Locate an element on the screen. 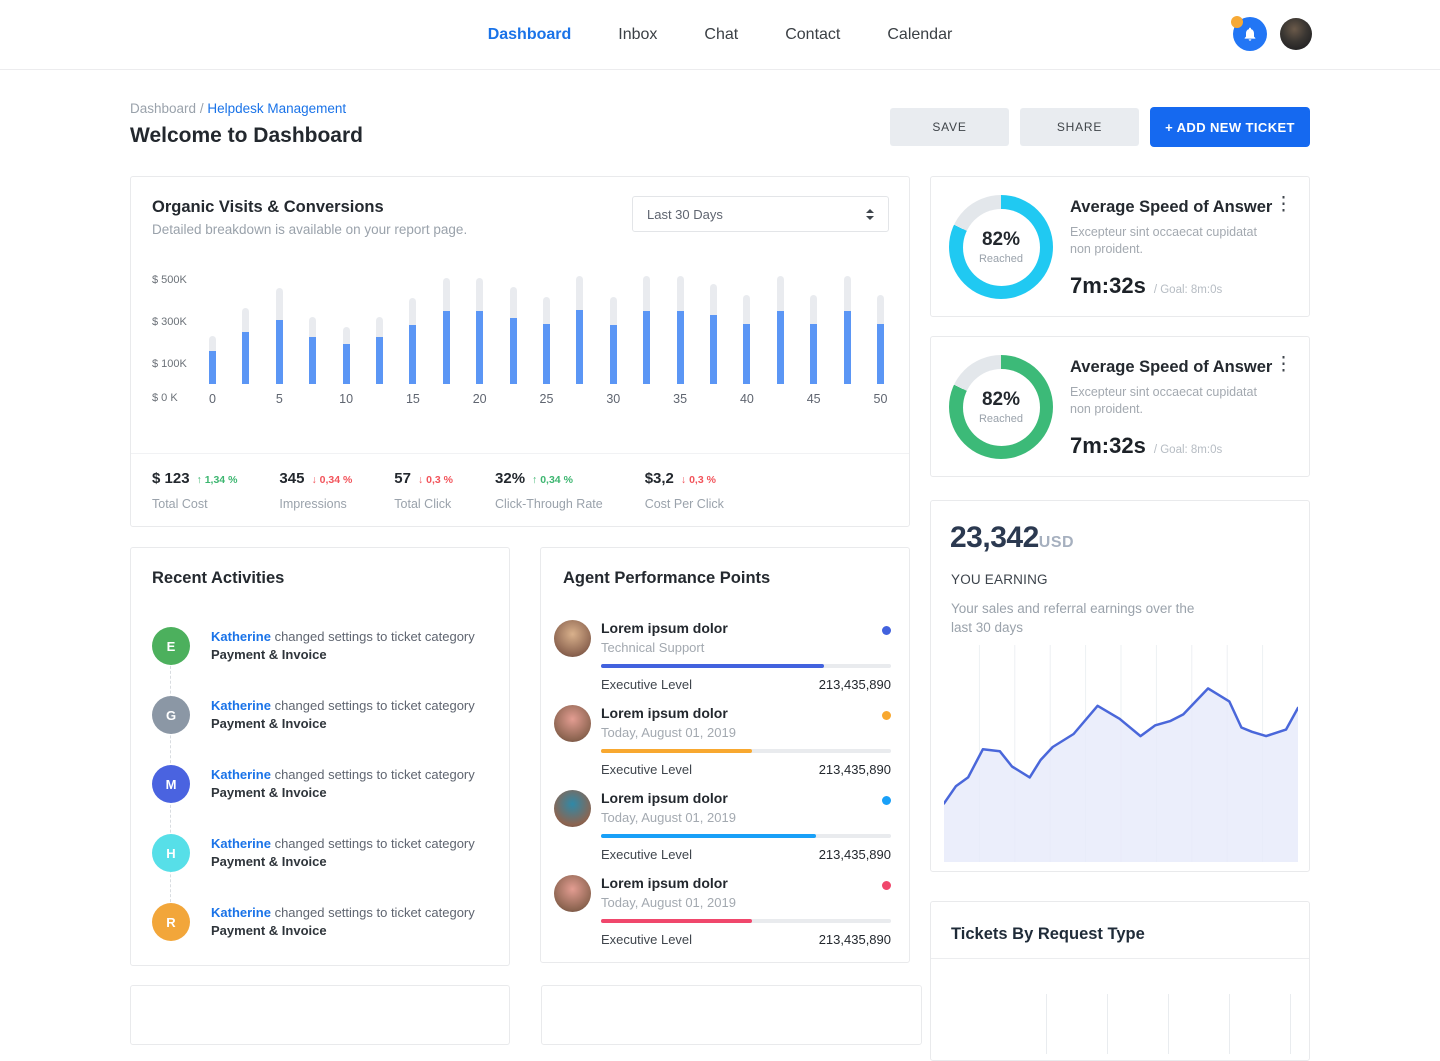 The width and height of the screenshot is (1440, 1061). notifications-button is located at coordinates (1249, 33).